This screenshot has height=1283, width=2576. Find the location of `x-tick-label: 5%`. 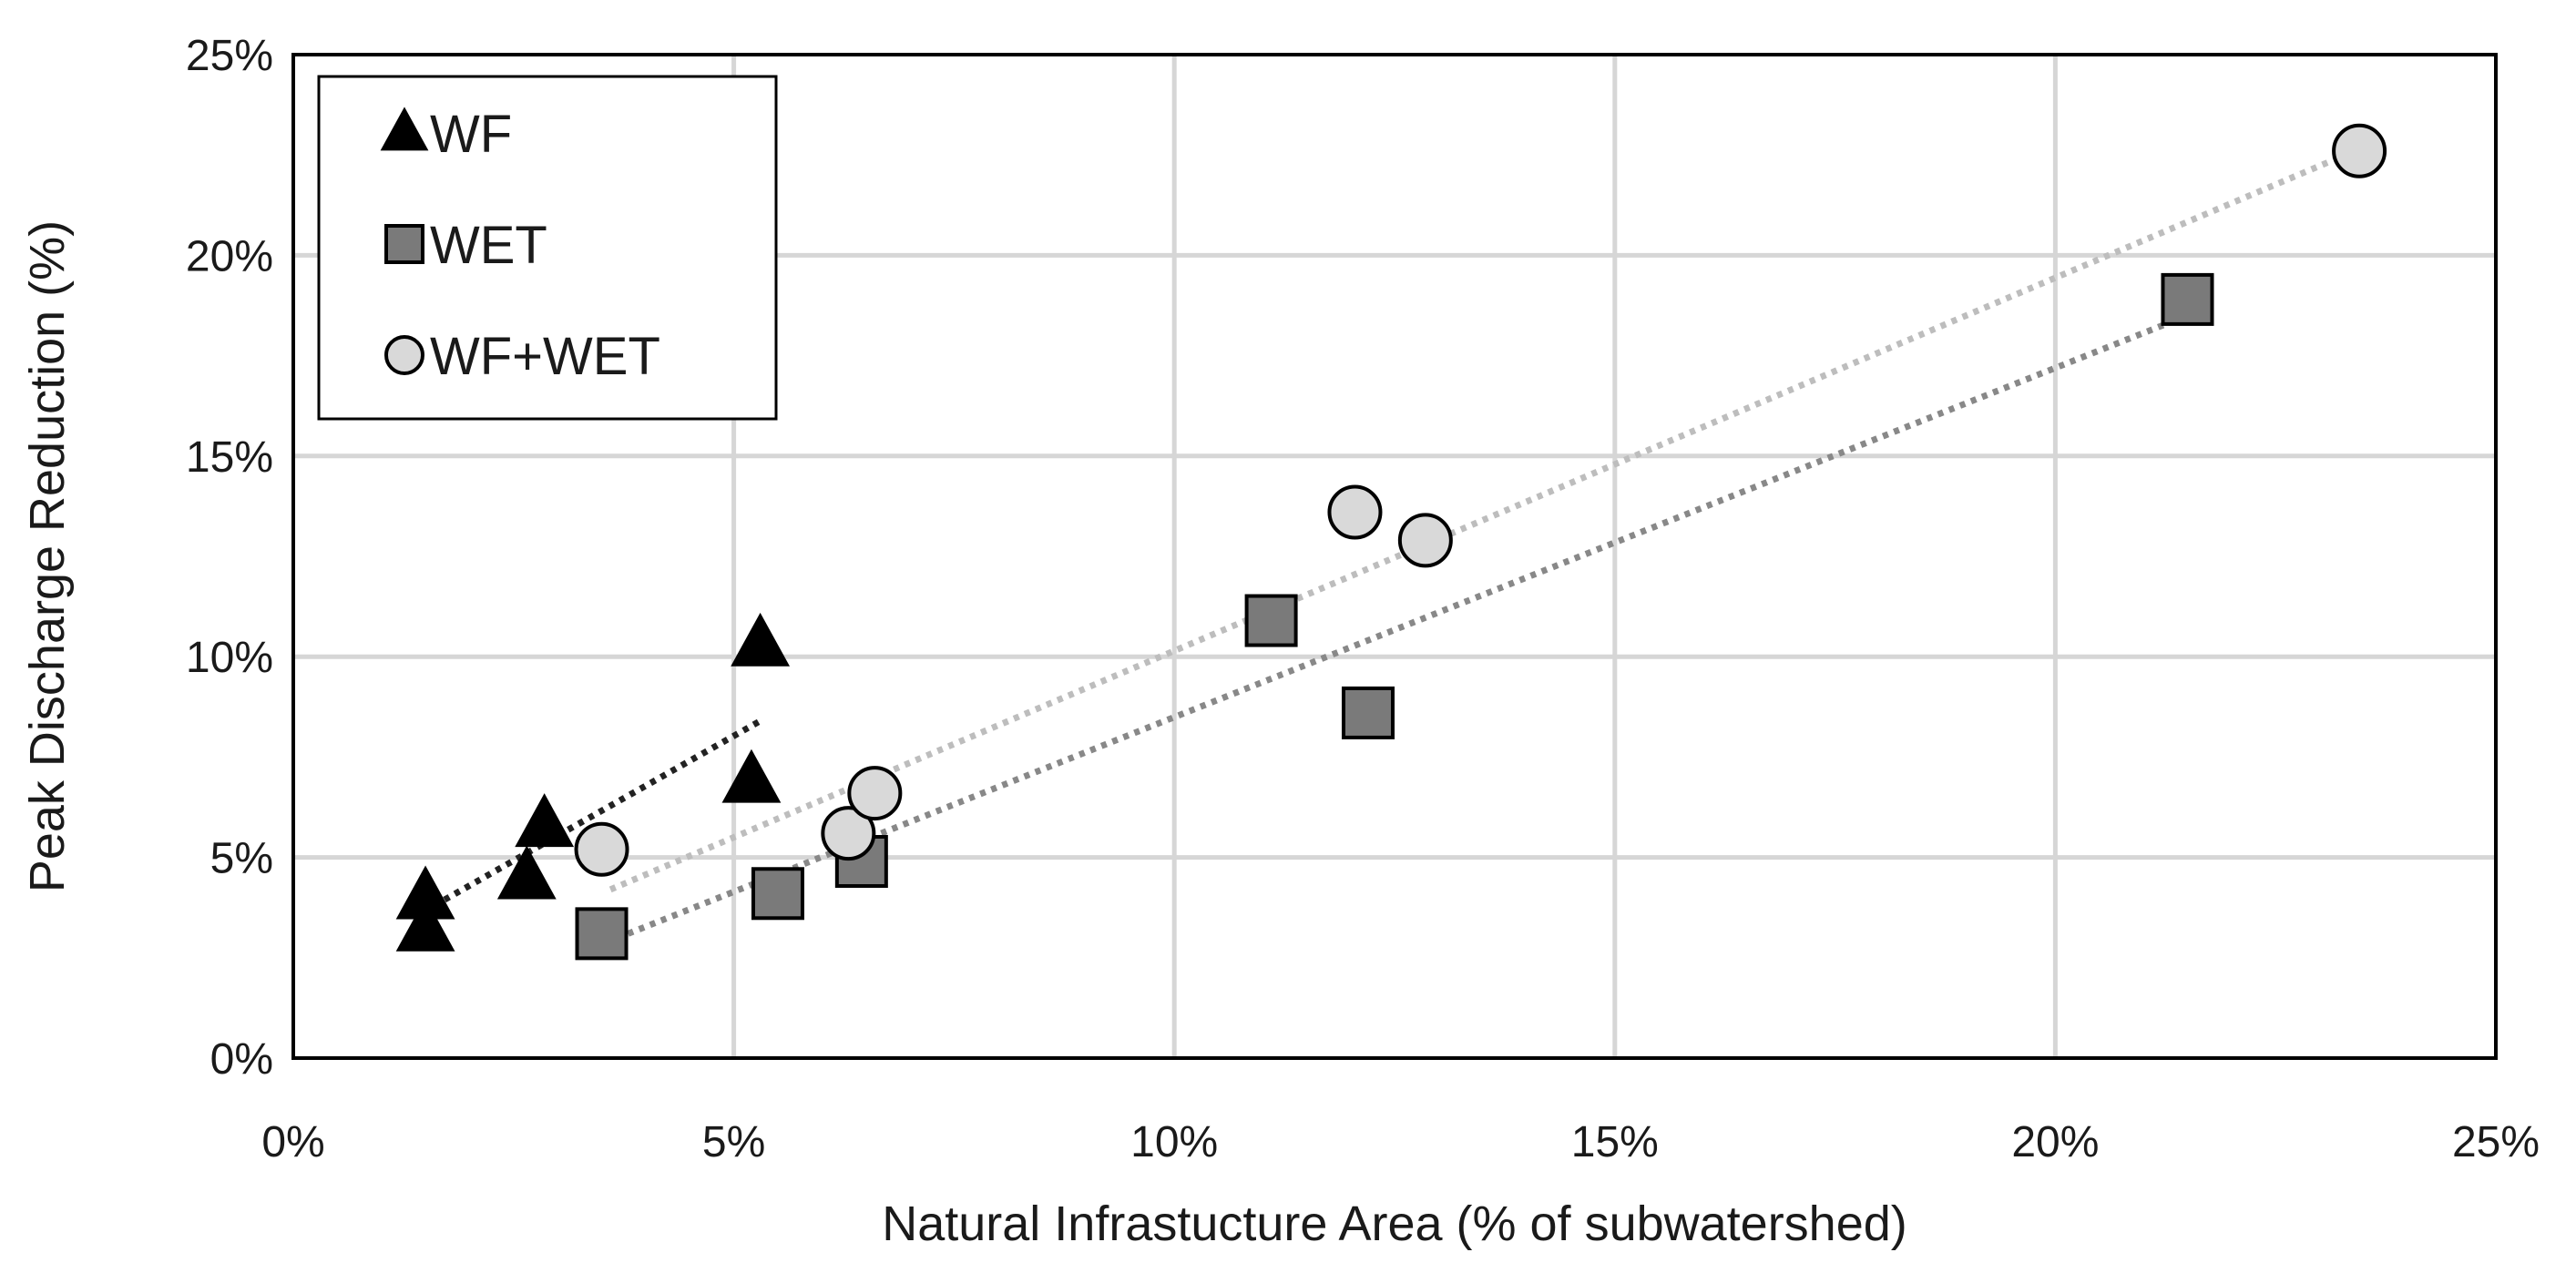

x-tick-label: 5% is located at coordinates (734, 1142).